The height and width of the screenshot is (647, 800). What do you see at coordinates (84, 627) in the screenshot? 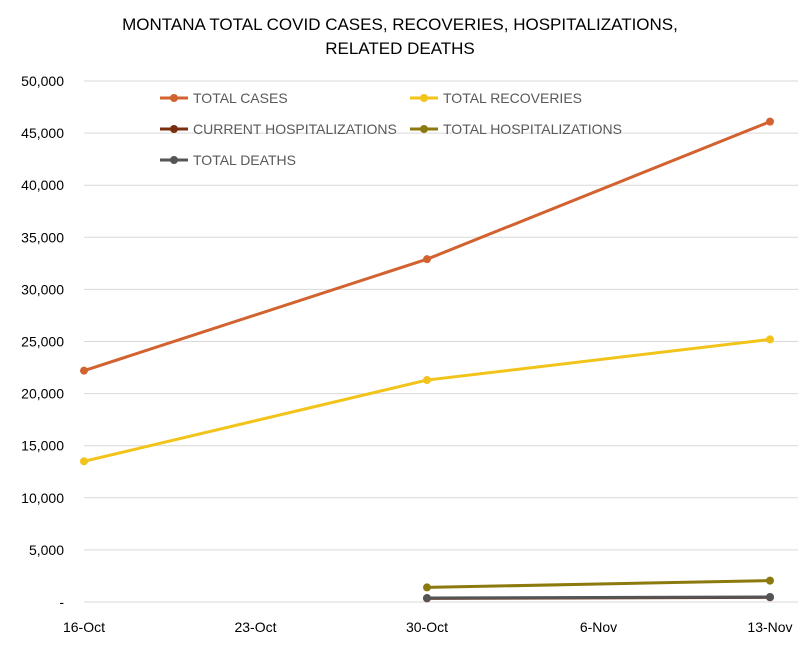
I see `x-tick-label: 16-Oct` at bounding box center [84, 627].